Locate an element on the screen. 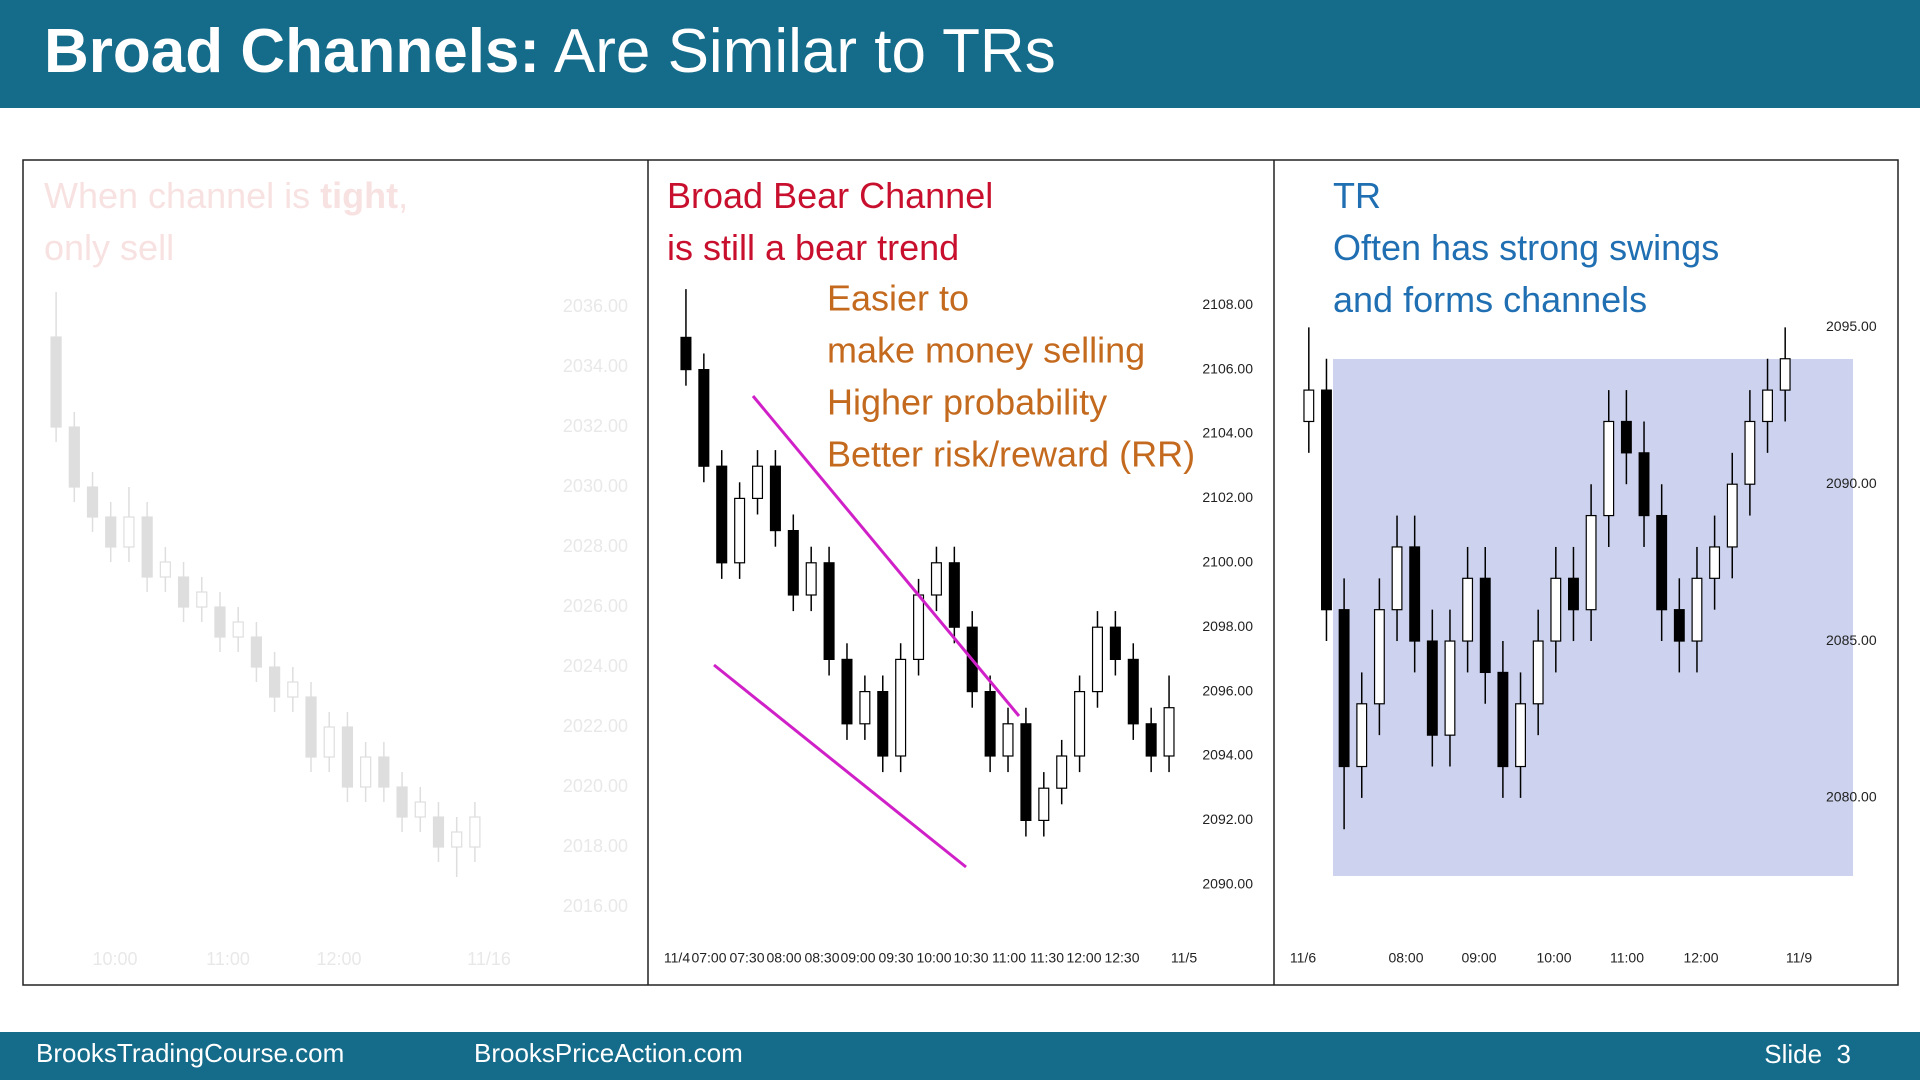 This screenshot has height=1080, width=1920. title-segment: is still a bear trend is located at coordinates (813, 247).